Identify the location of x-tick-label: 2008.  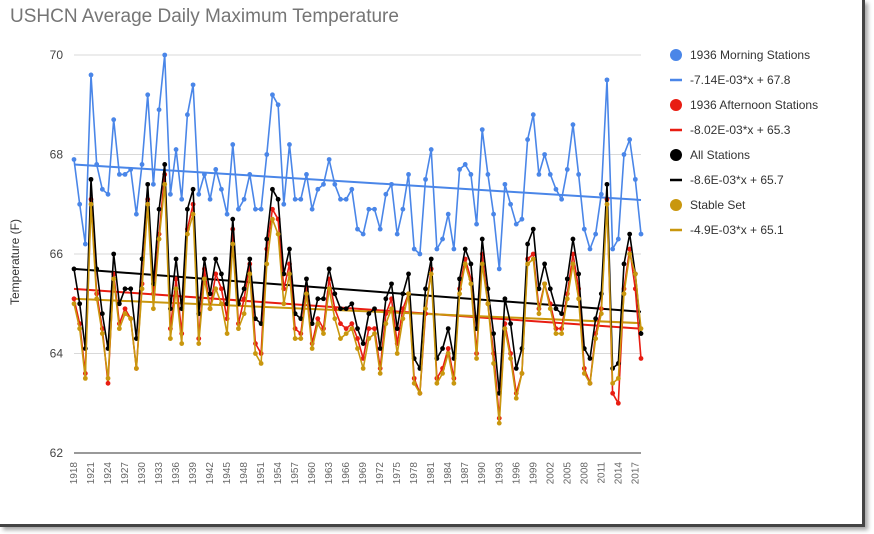
(584, 473).